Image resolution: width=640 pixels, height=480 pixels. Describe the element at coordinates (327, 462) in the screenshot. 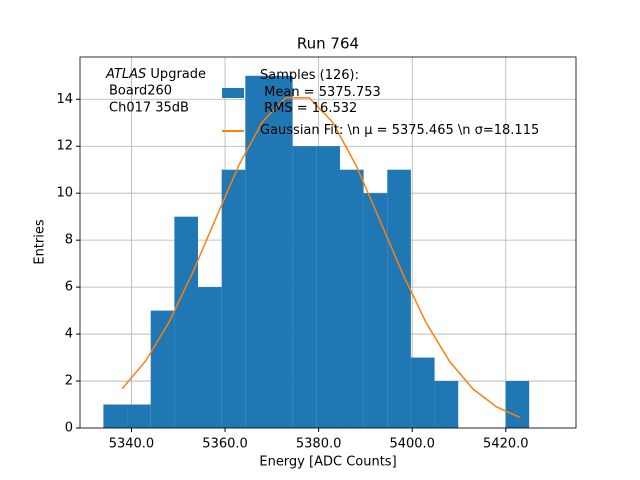

I see `x-axis-label: Energy [ADC Counts]` at that location.